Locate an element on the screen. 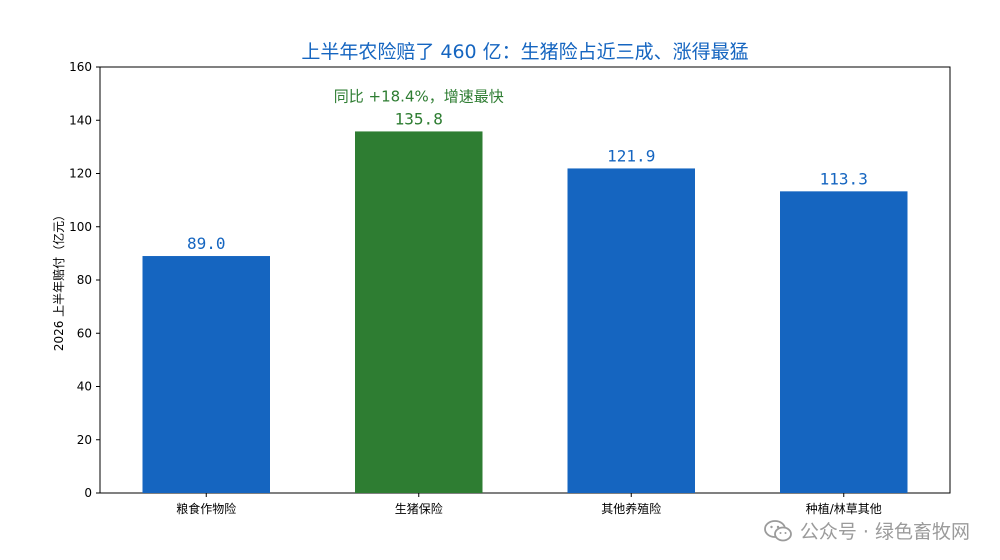 This screenshot has width=1000, height=560. y-tick-label: 100 is located at coordinates (80, 227).